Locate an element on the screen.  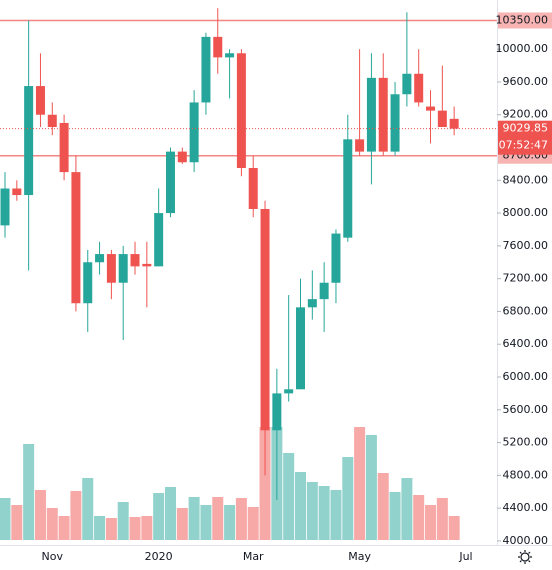
y-tick-label: 8400.00 is located at coordinates (526, 179).